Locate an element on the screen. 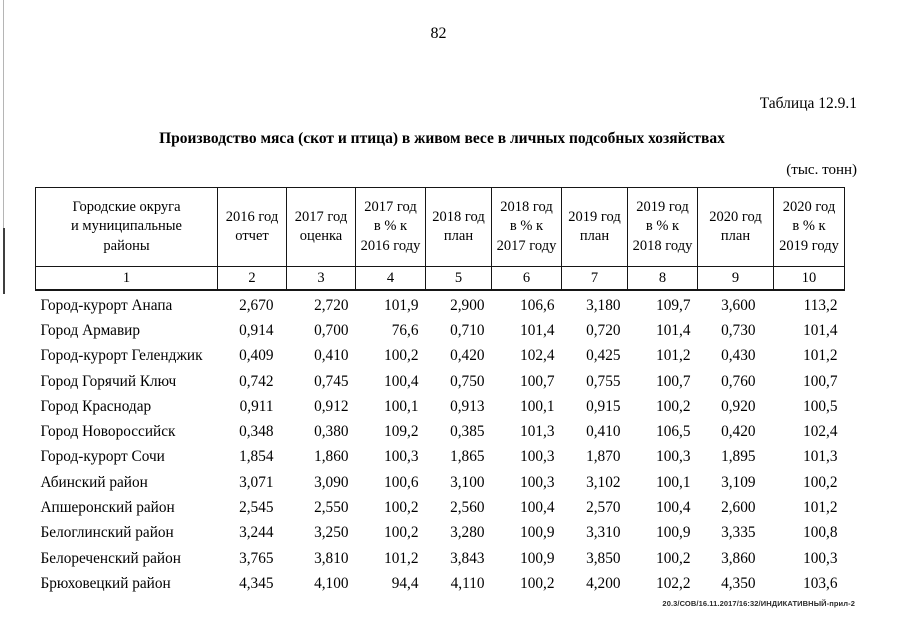  row-name: Город-курорт Анапа is located at coordinates (106, 305).